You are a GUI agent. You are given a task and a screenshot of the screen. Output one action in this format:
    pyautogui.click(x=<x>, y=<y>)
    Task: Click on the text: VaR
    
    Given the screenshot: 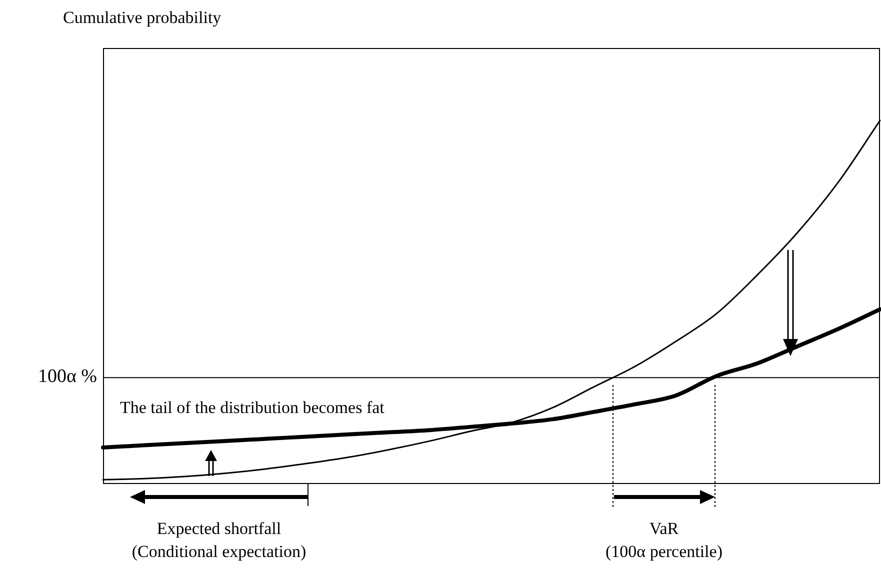 What is the action you would take?
    pyautogui.click(x=664, y=529)
    